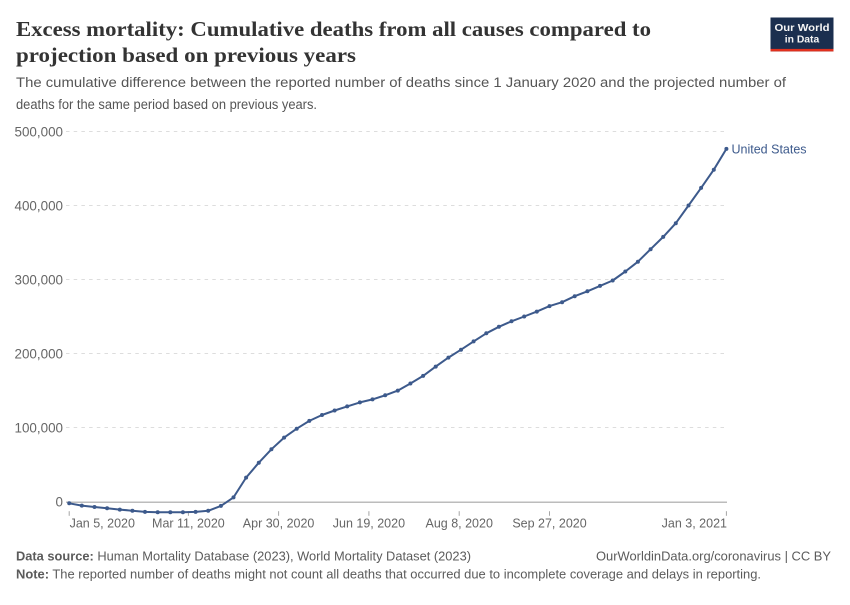  I want to click on svg-text: 500,000, so click(39, 132).